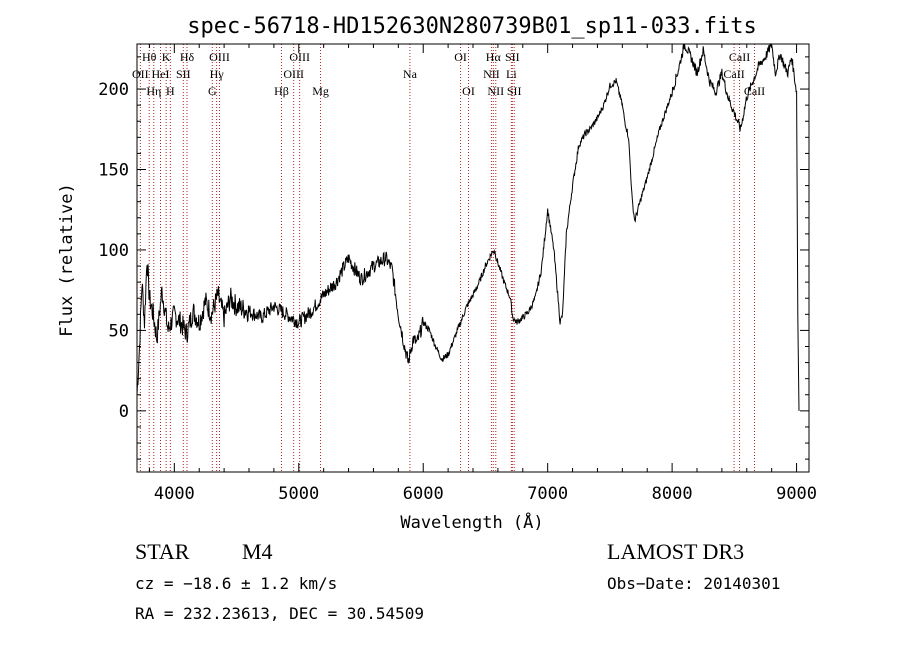 The width and height of the screenshot is (900, 649). I want to click on survey-name: LAMOST DR3, so click(675, 551).